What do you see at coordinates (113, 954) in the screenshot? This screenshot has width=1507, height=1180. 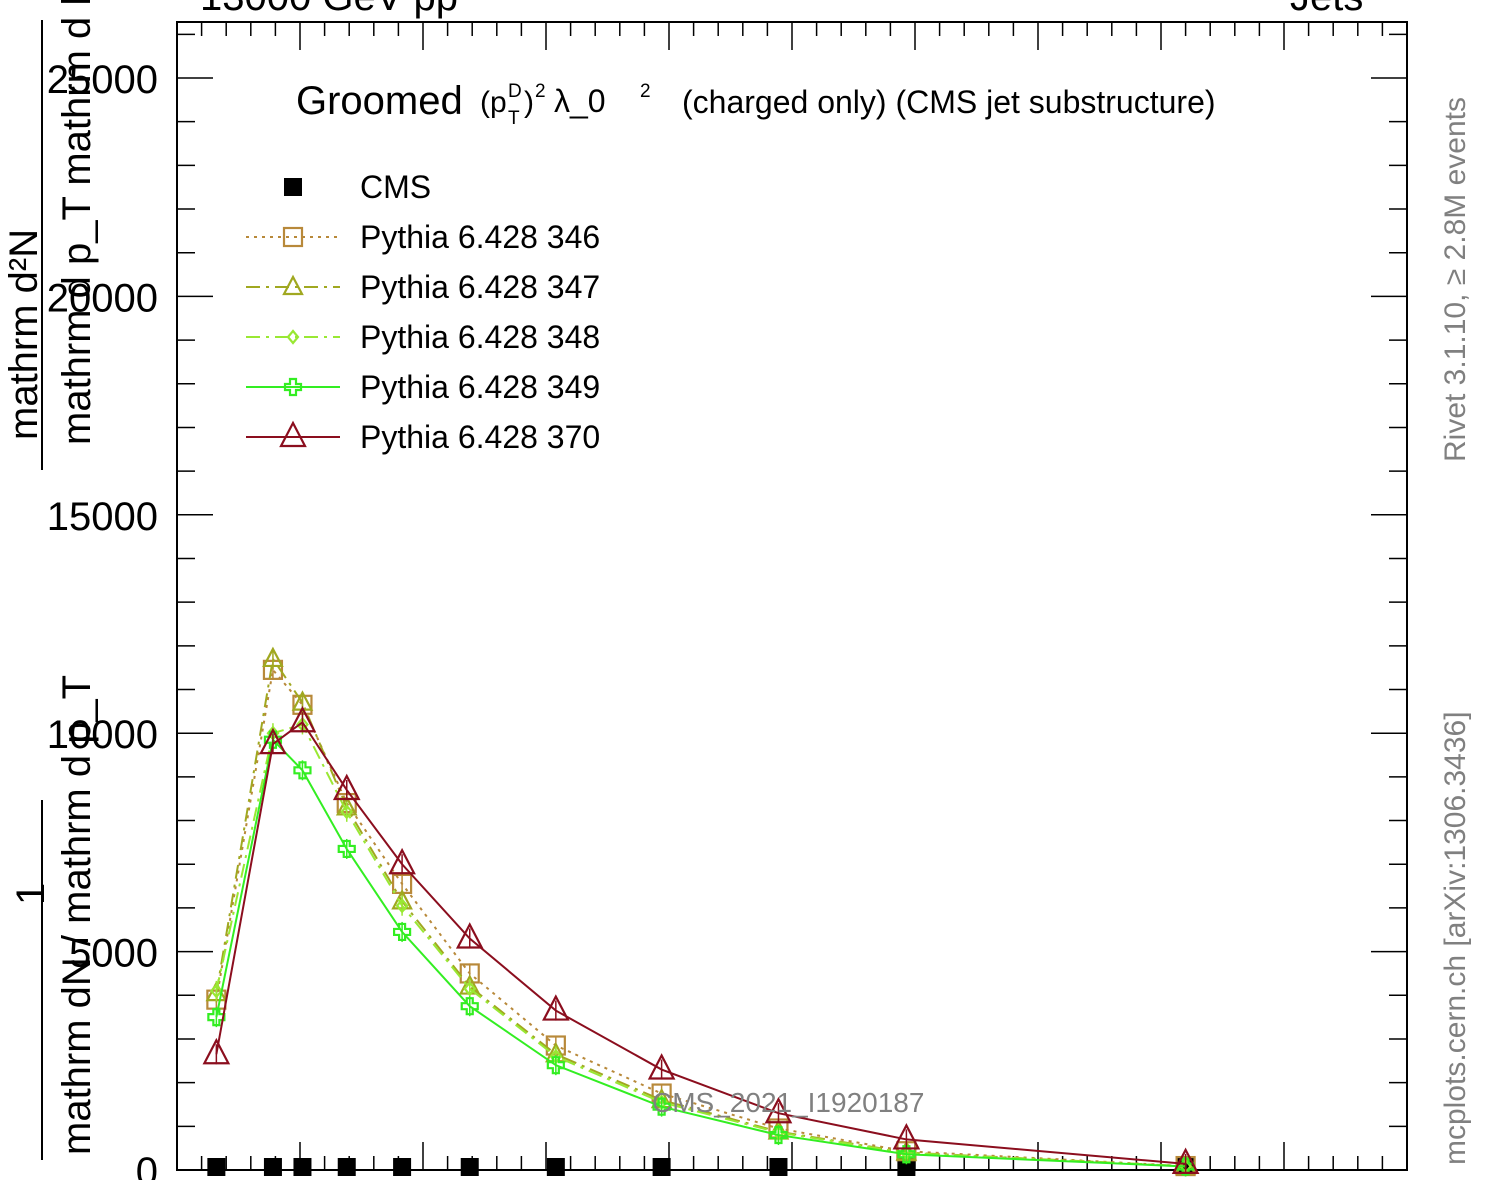 I see `y-tick-label: 5000` at bounding box center [113, 954].